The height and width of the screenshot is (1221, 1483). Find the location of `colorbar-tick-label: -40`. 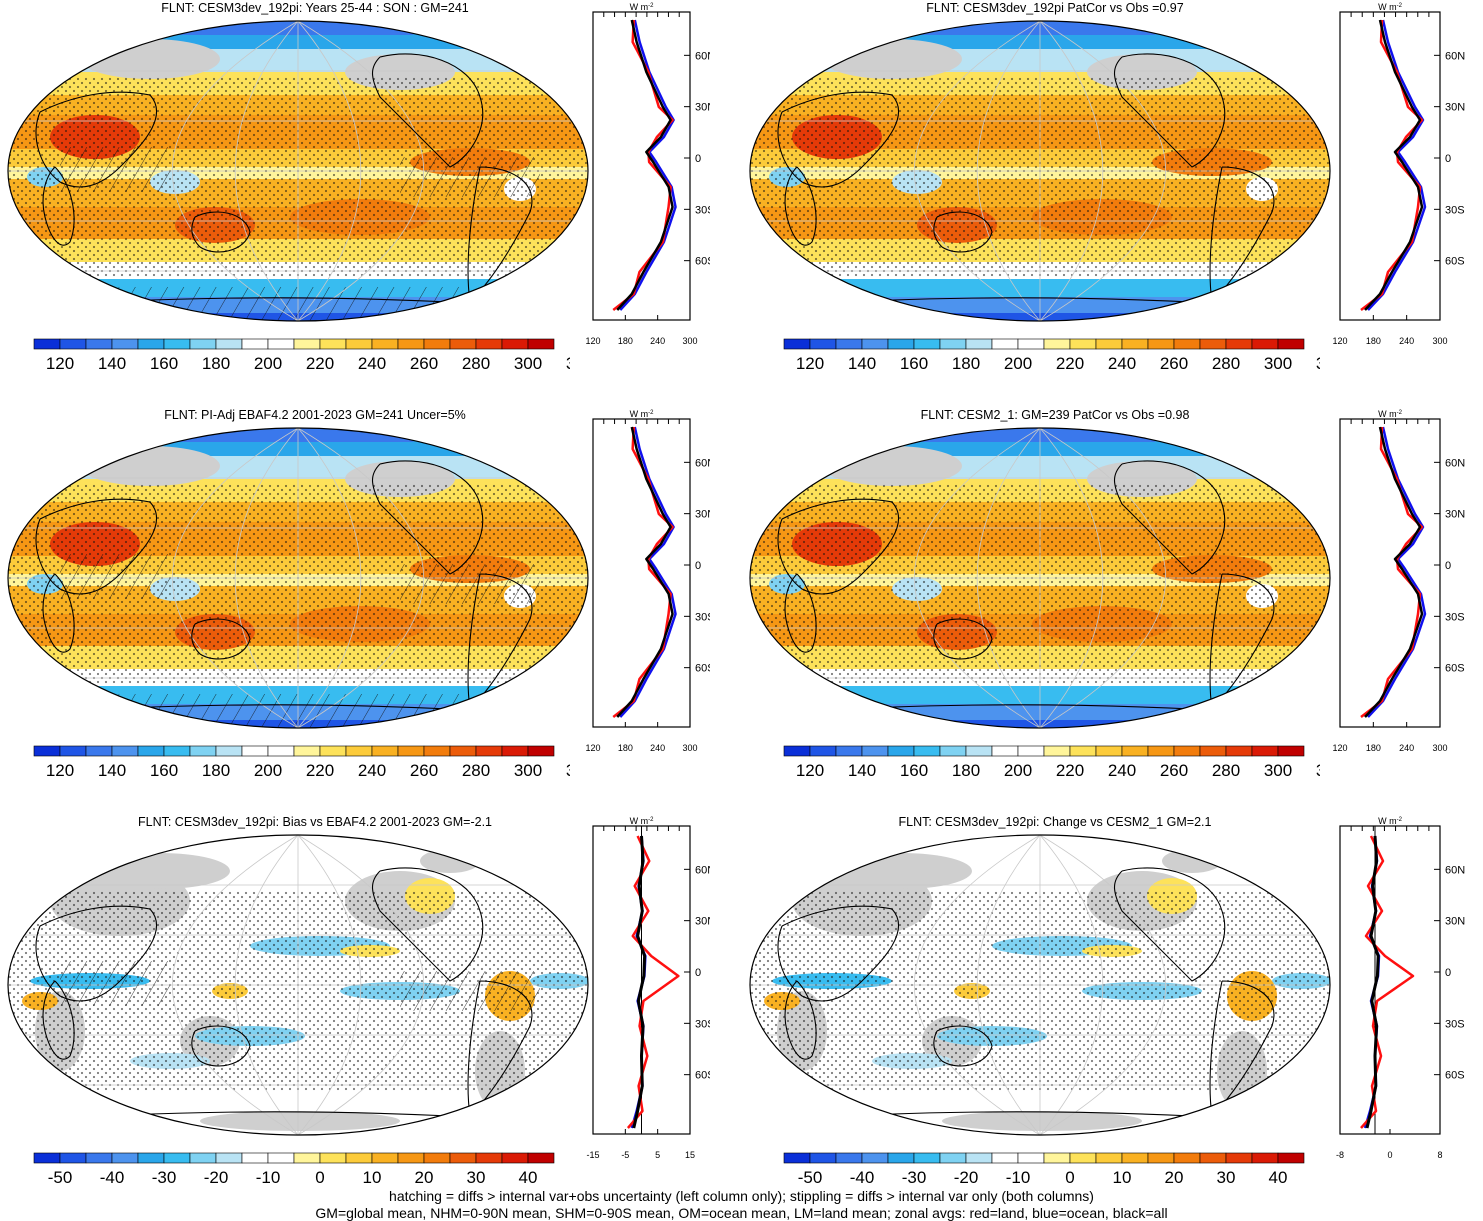

colorbar-tick-label: -40 is located at coordinates (112, 1177).